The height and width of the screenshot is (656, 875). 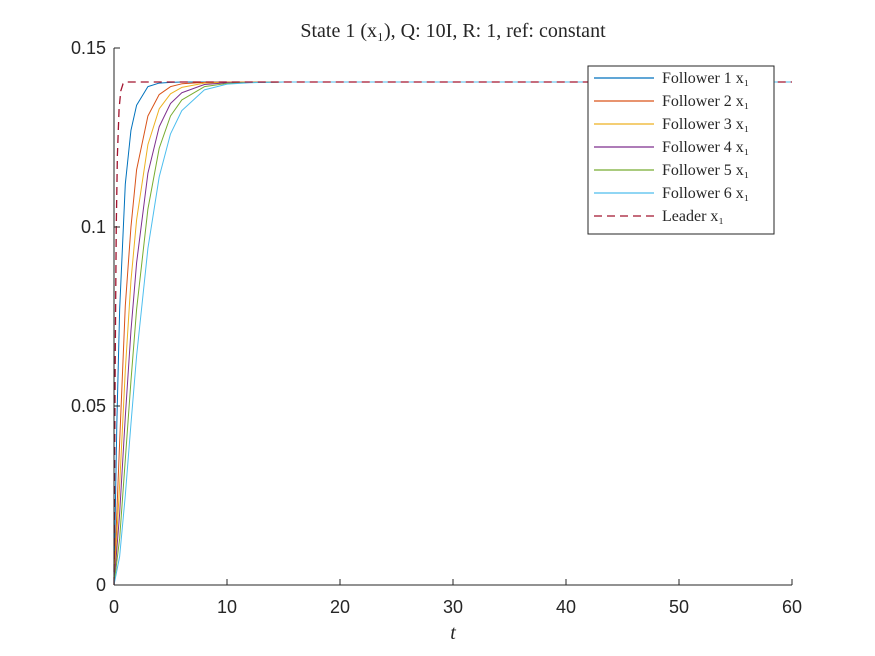 What do you see at coordinates (693, 216) in the screenshot?
I see `legend-label-7: Leader x₁` at bounding box center [693, 216].